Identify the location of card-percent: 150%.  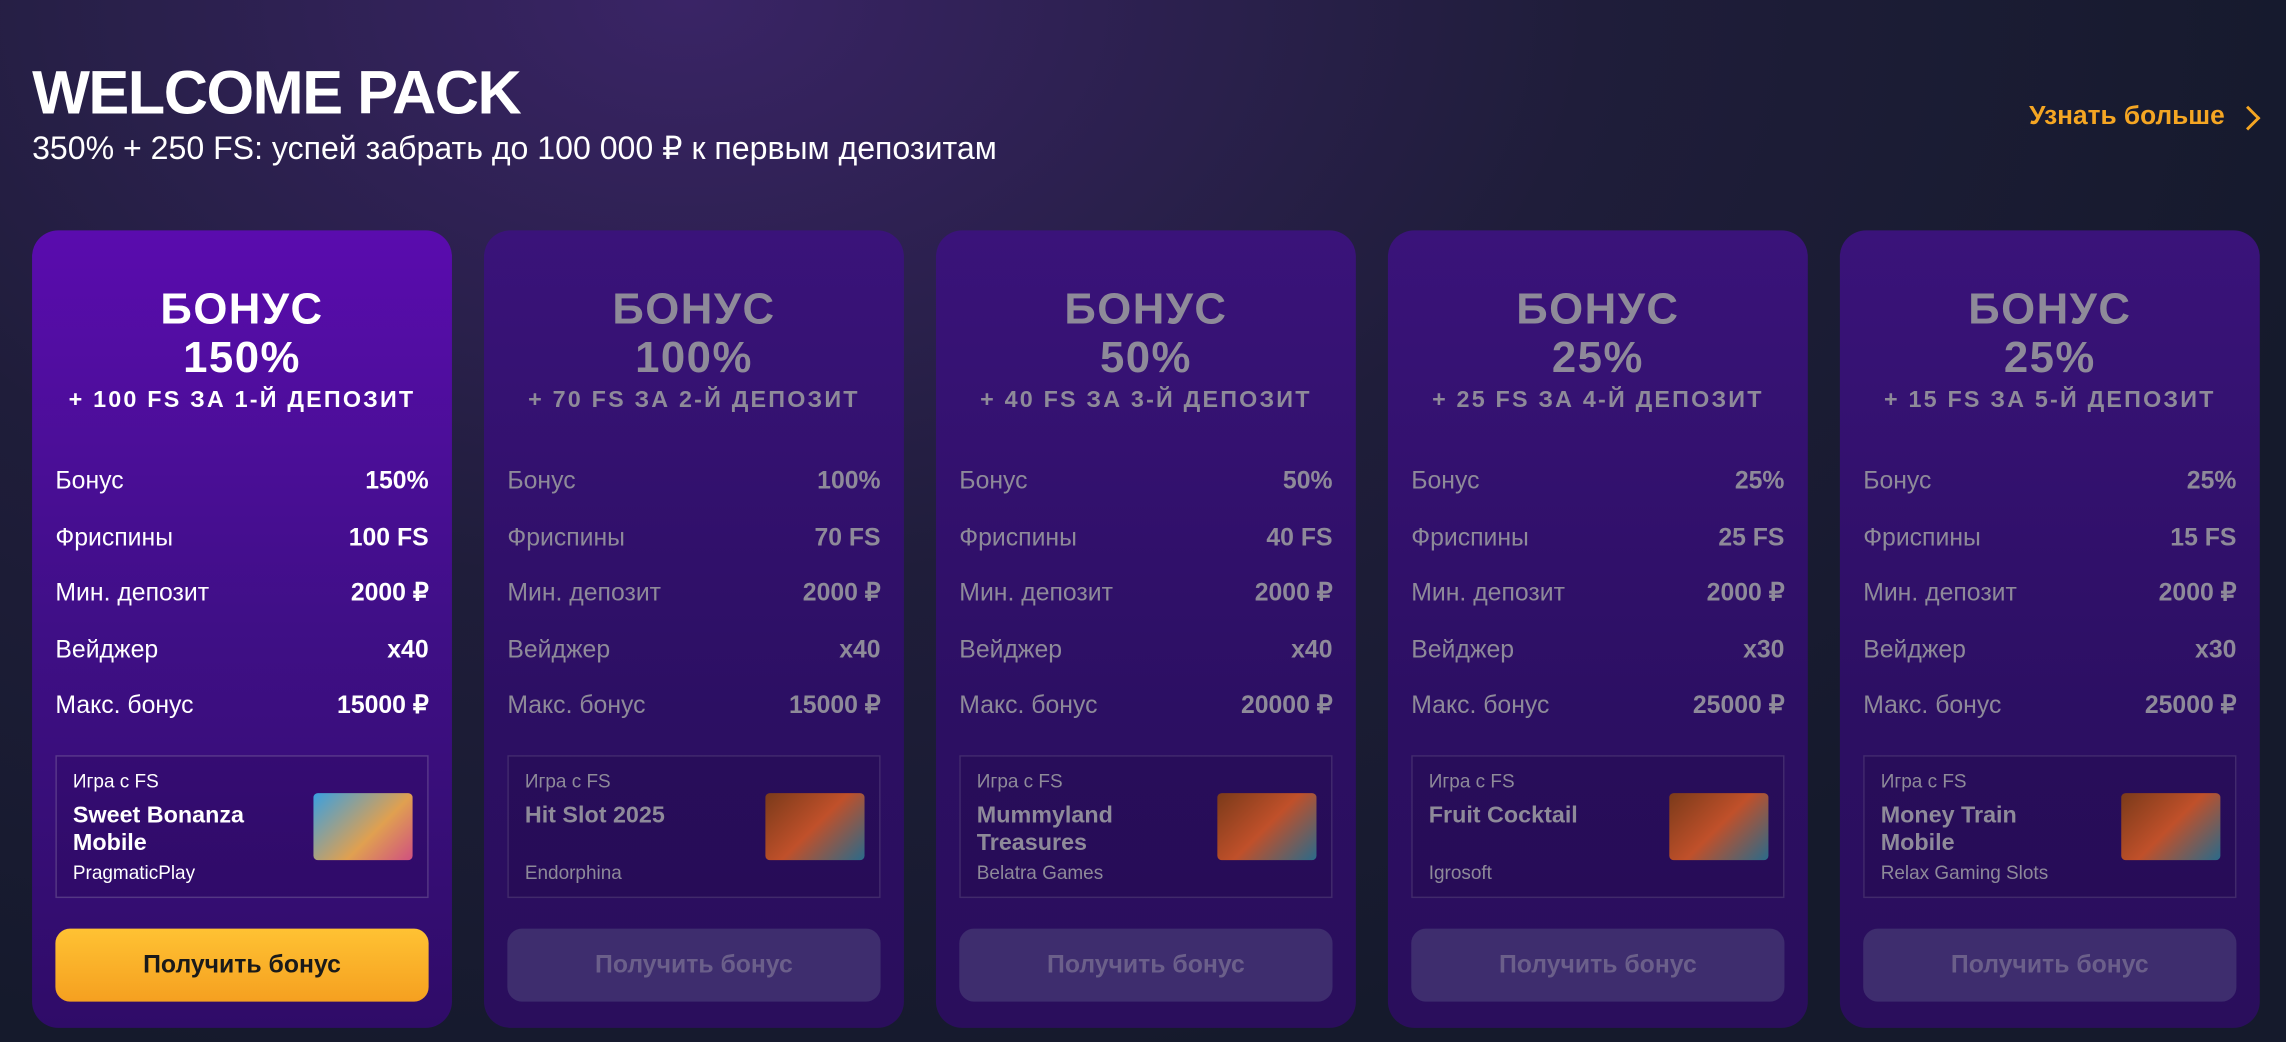
(242, 357).